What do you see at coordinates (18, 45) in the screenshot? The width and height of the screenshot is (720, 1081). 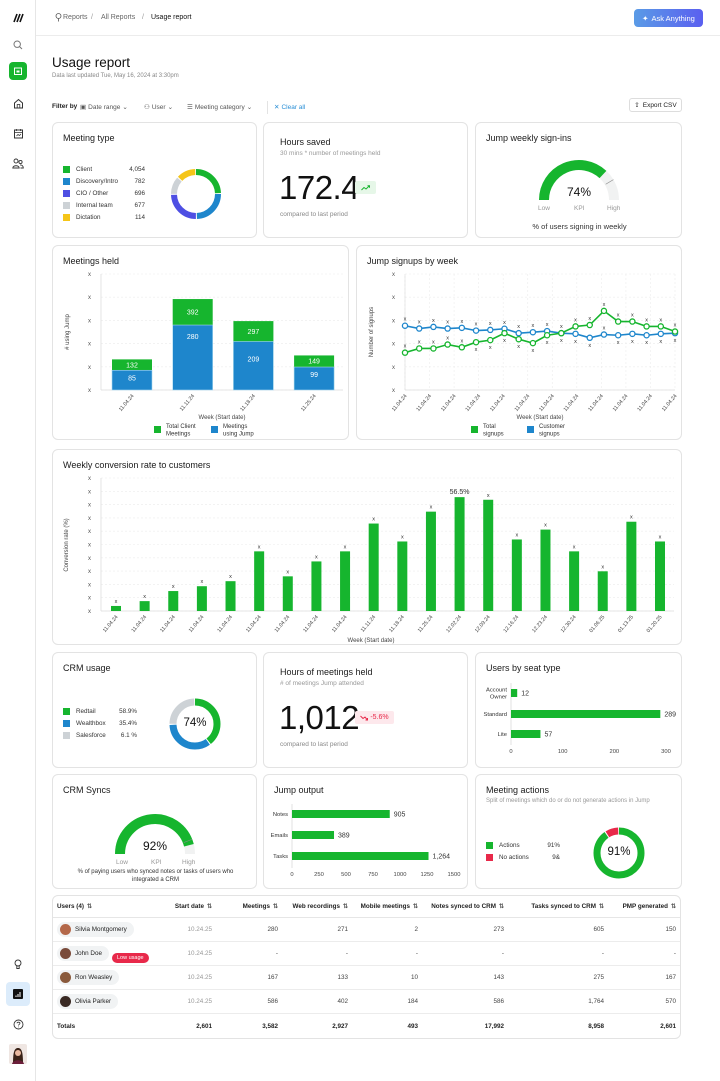 I see `search-icon` at bounding box center [18, 45].